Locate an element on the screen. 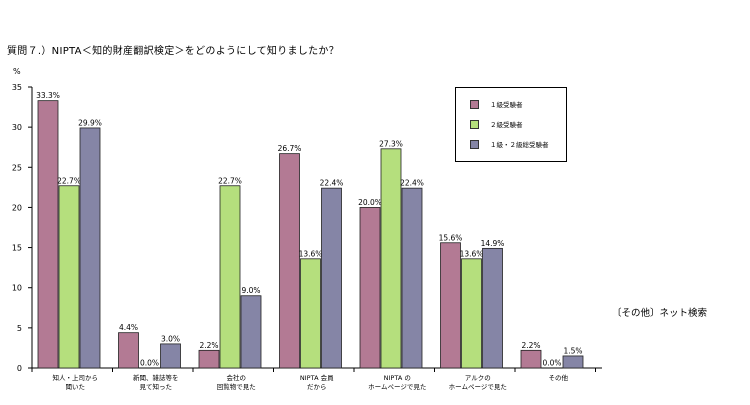 The width and height of the screenshot is (750, 405). y-tick-label: 30 is located at coordinates (17, 127).